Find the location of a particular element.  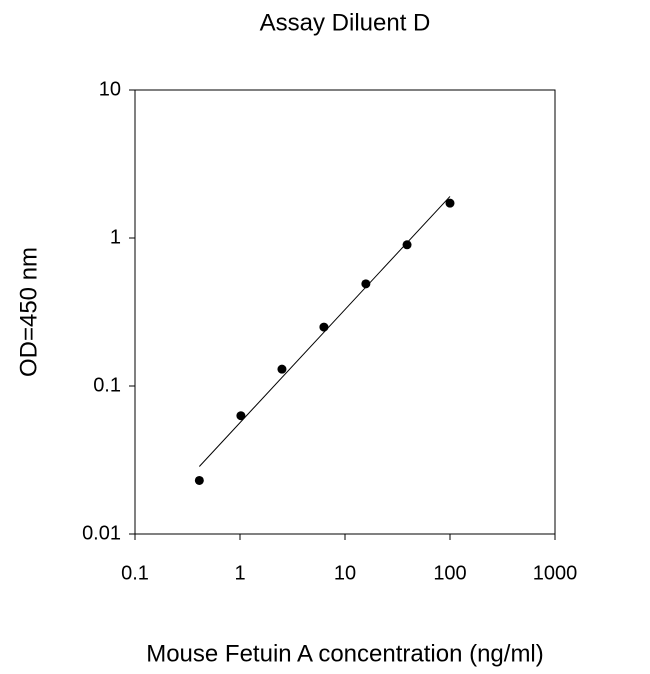

x-tick-label: 100 is located at coordinates (449, 573).